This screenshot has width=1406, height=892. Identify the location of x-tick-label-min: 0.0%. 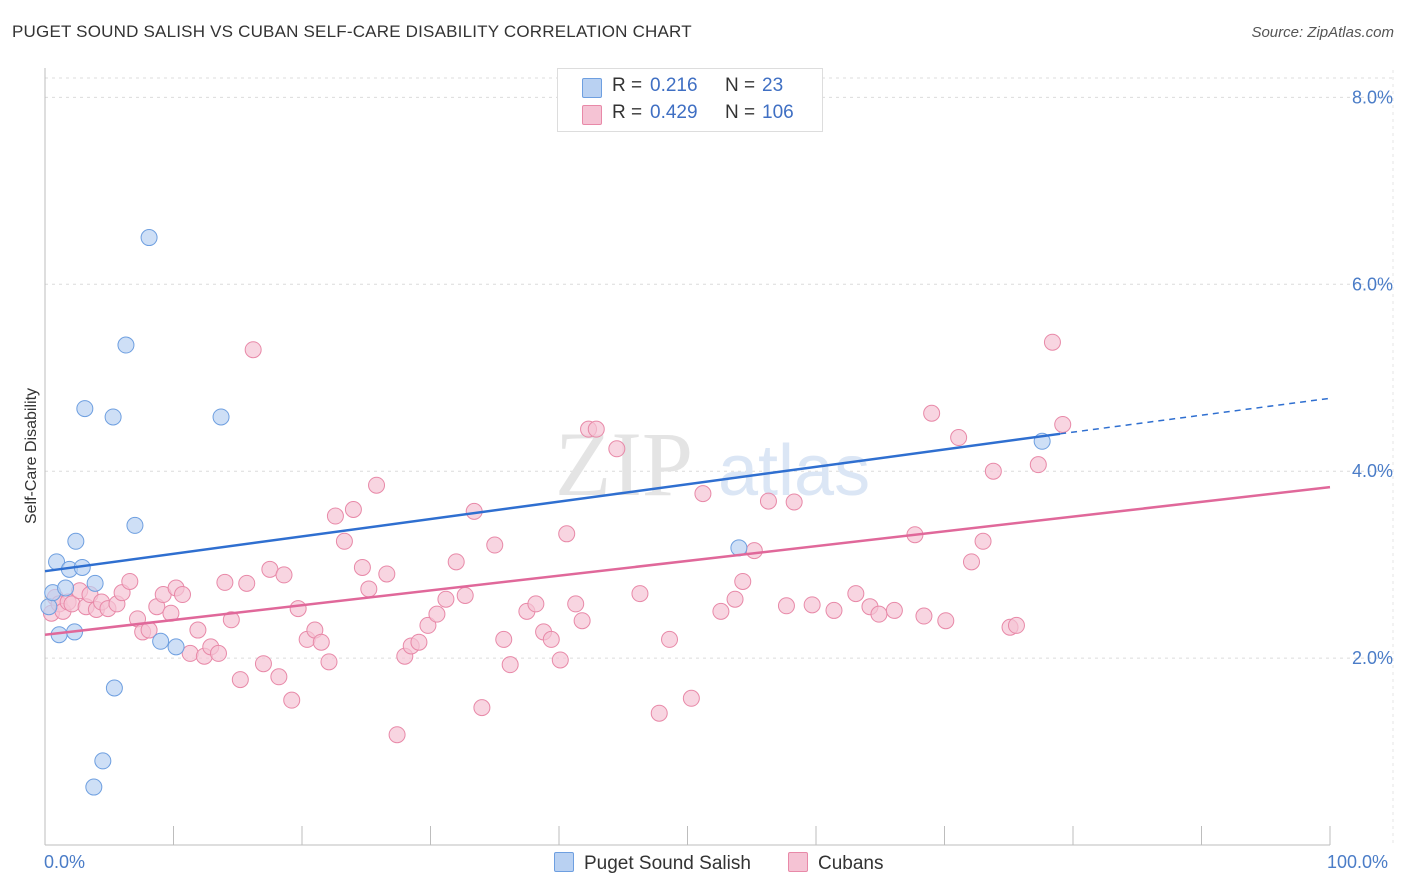
(65, 862).